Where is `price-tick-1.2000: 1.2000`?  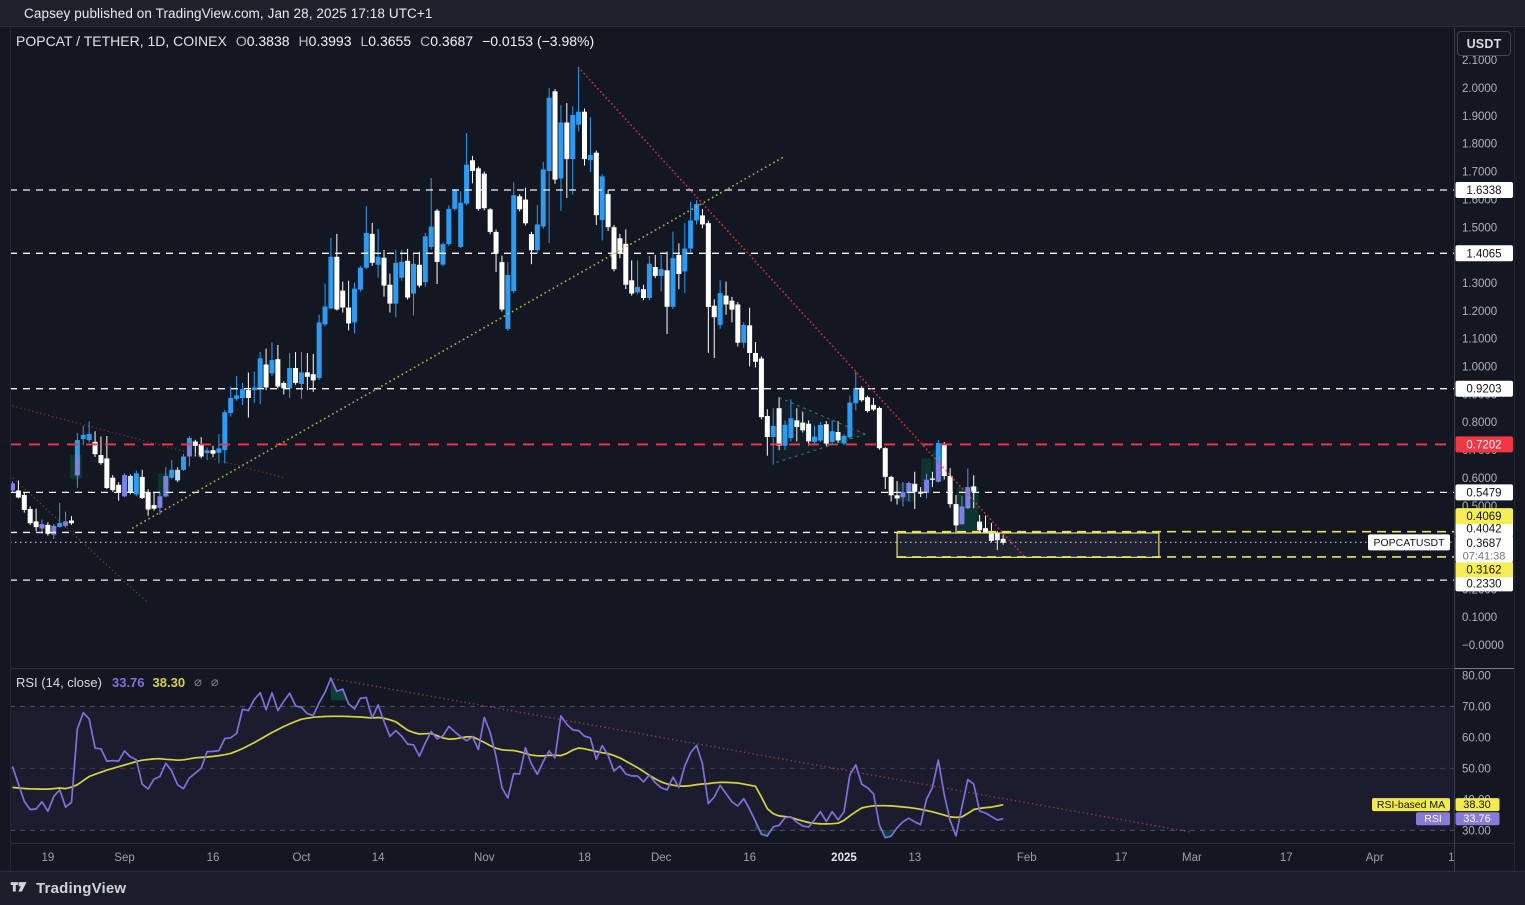
price-tick-1.2000: 1.2000 is located at coordinates (1479, 312).